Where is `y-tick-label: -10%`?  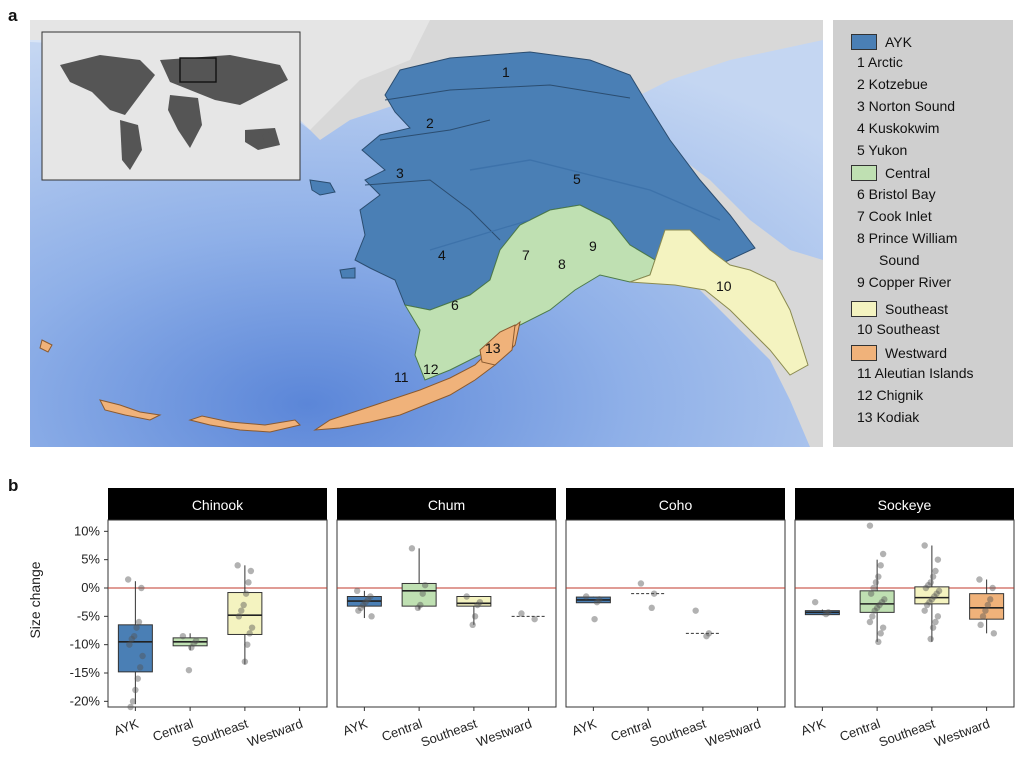 y-tick-label: -10% is located at coordinates (85, 644).